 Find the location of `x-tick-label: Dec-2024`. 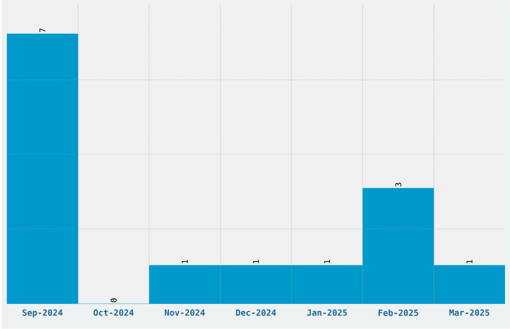

x-tick-label: Dec-2024 is located at coordinates (256, 313).